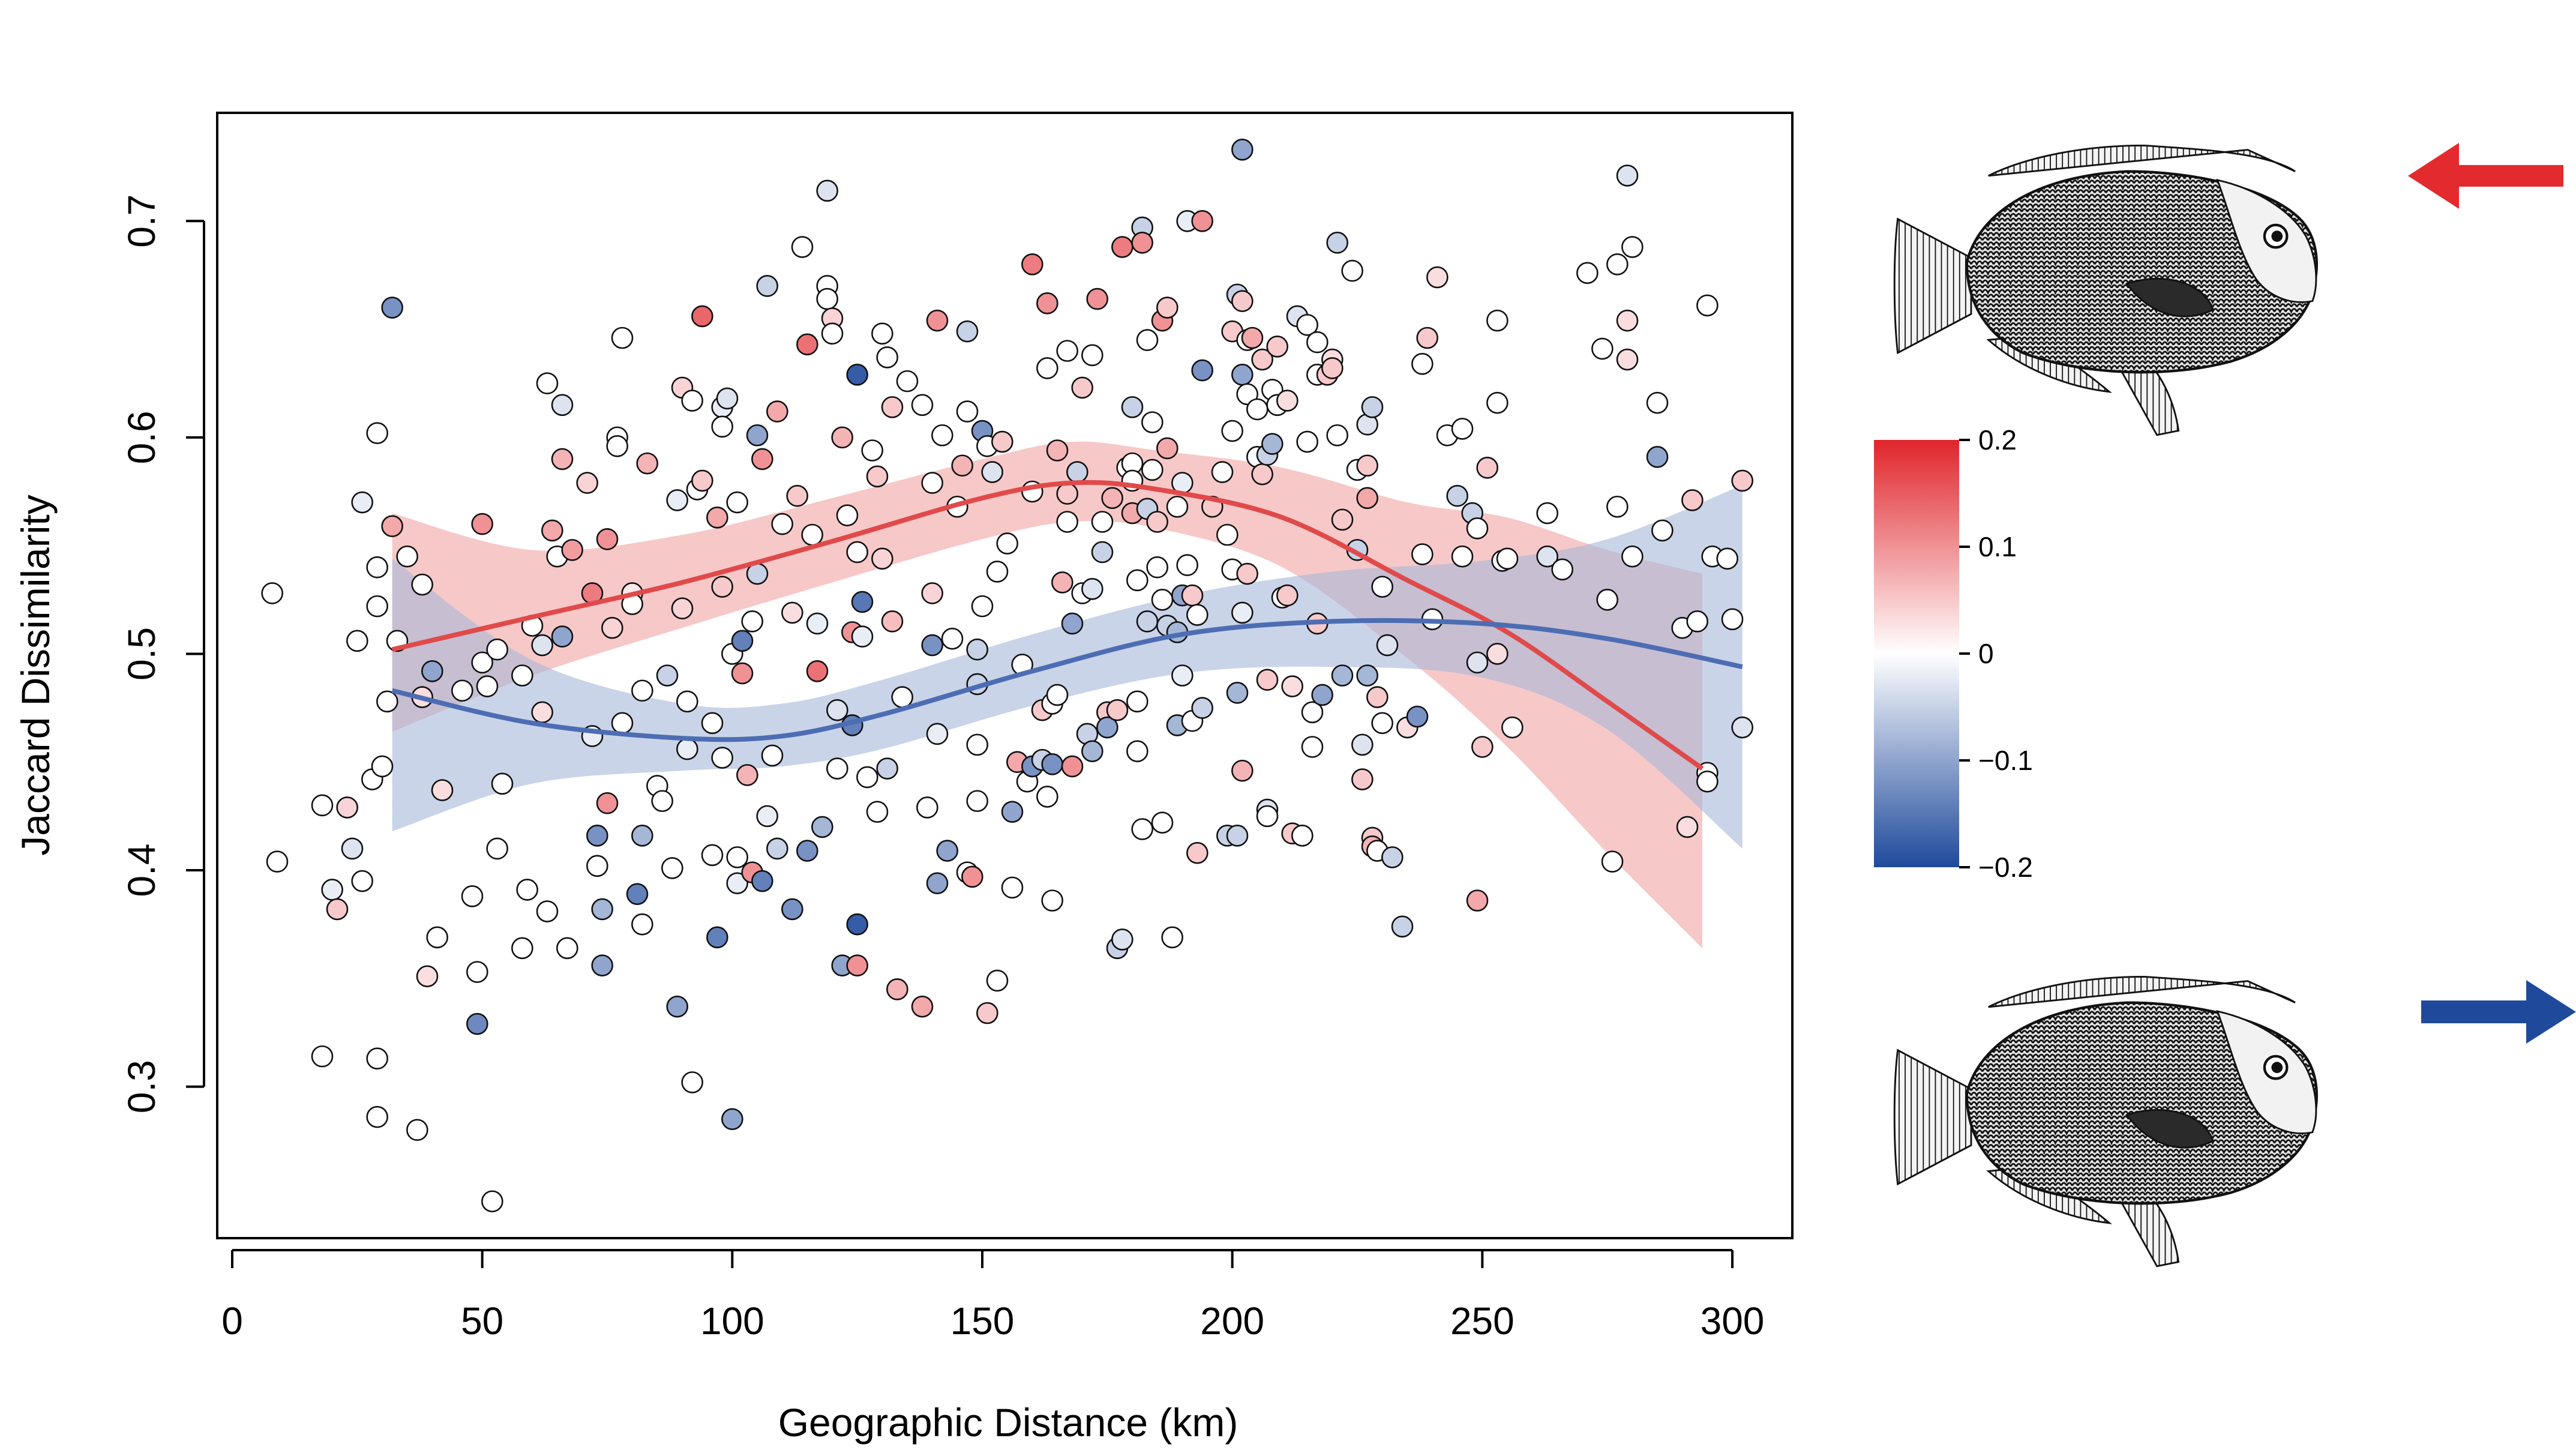 The image size is (2576, 1456). Describe the element at coordinates (992, 1296) in the screenshot. I see `x-axis: 0 50 100 150 200 250 300` at that location.